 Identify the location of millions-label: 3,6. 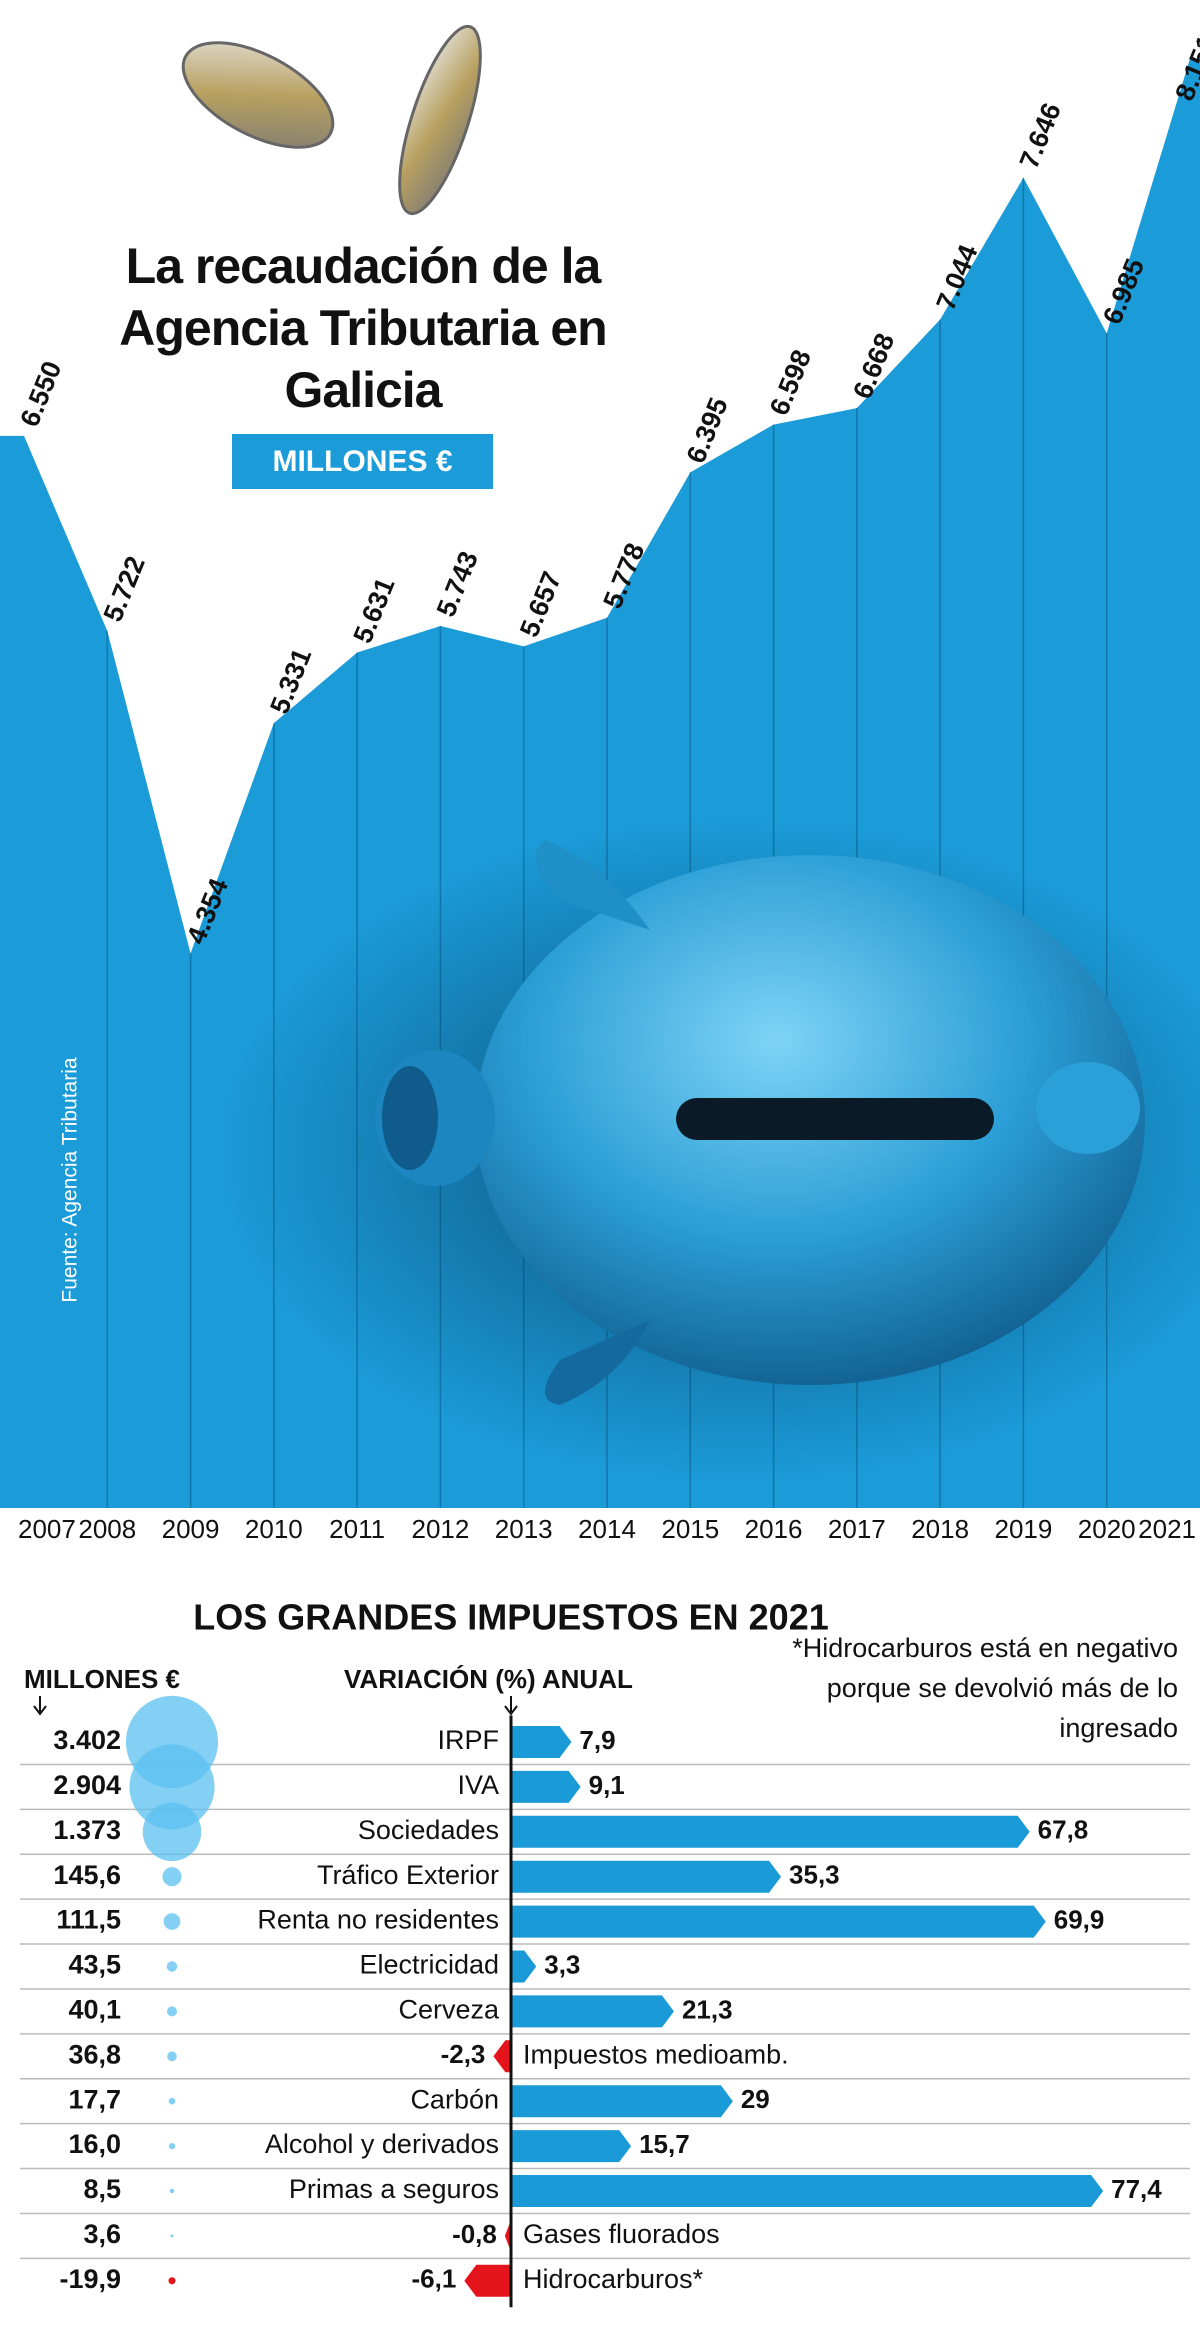
(102, 2234).